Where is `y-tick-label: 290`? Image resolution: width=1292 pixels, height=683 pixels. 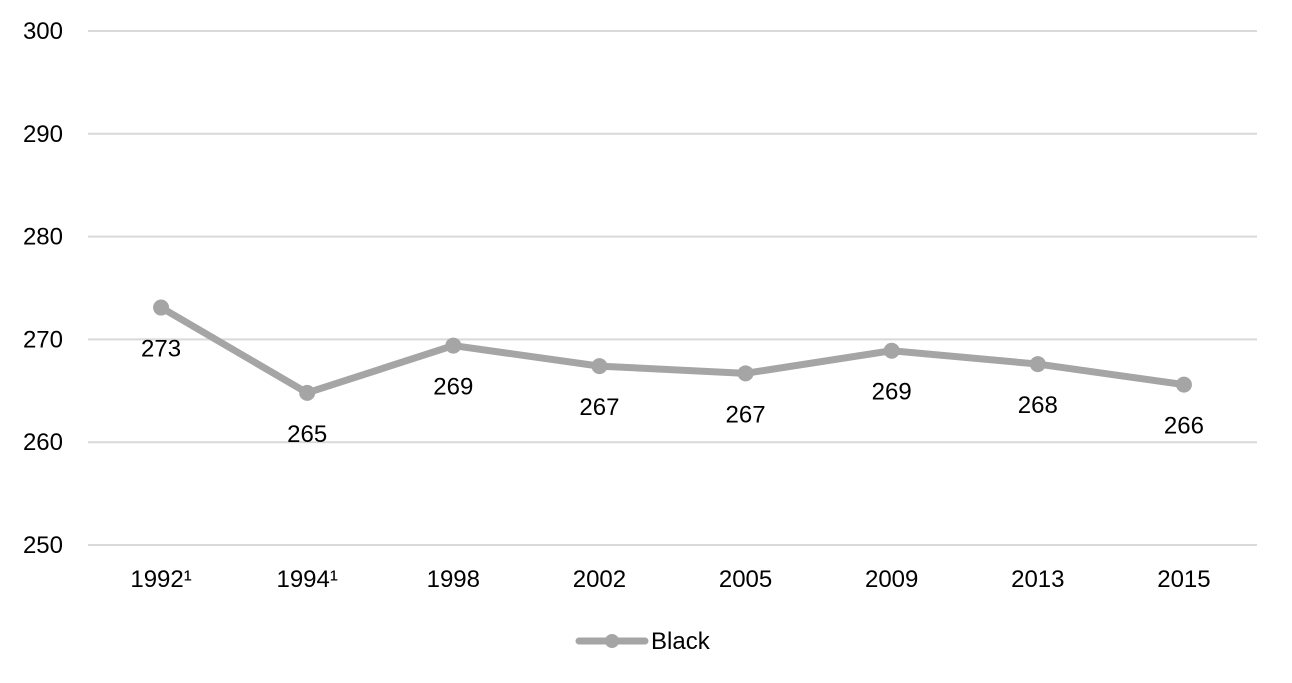
y-tick-label: 290 is located at coordinates (43, 134).